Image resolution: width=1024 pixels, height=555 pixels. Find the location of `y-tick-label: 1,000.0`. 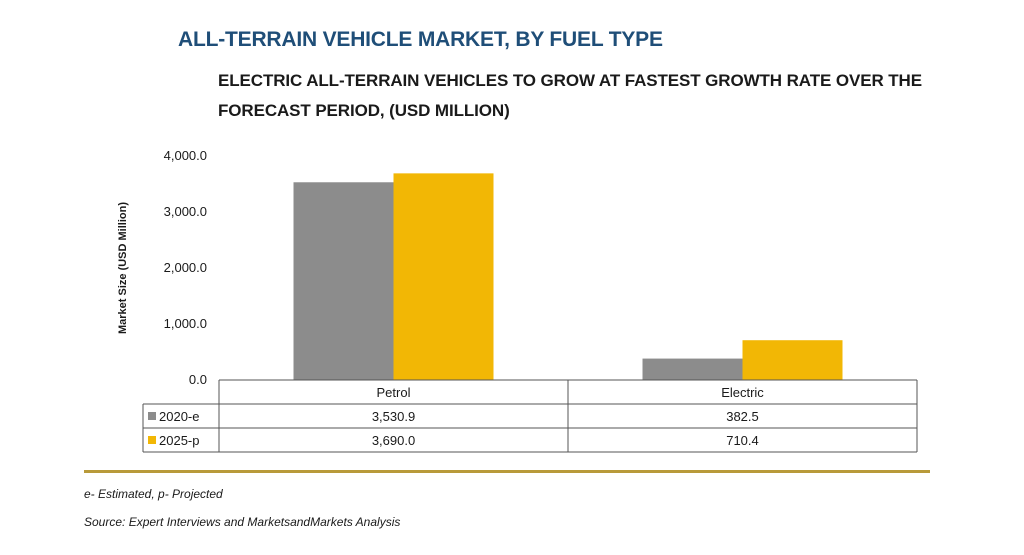

y-tick-label: 1,000.0 is located at coordinates (185, 323).